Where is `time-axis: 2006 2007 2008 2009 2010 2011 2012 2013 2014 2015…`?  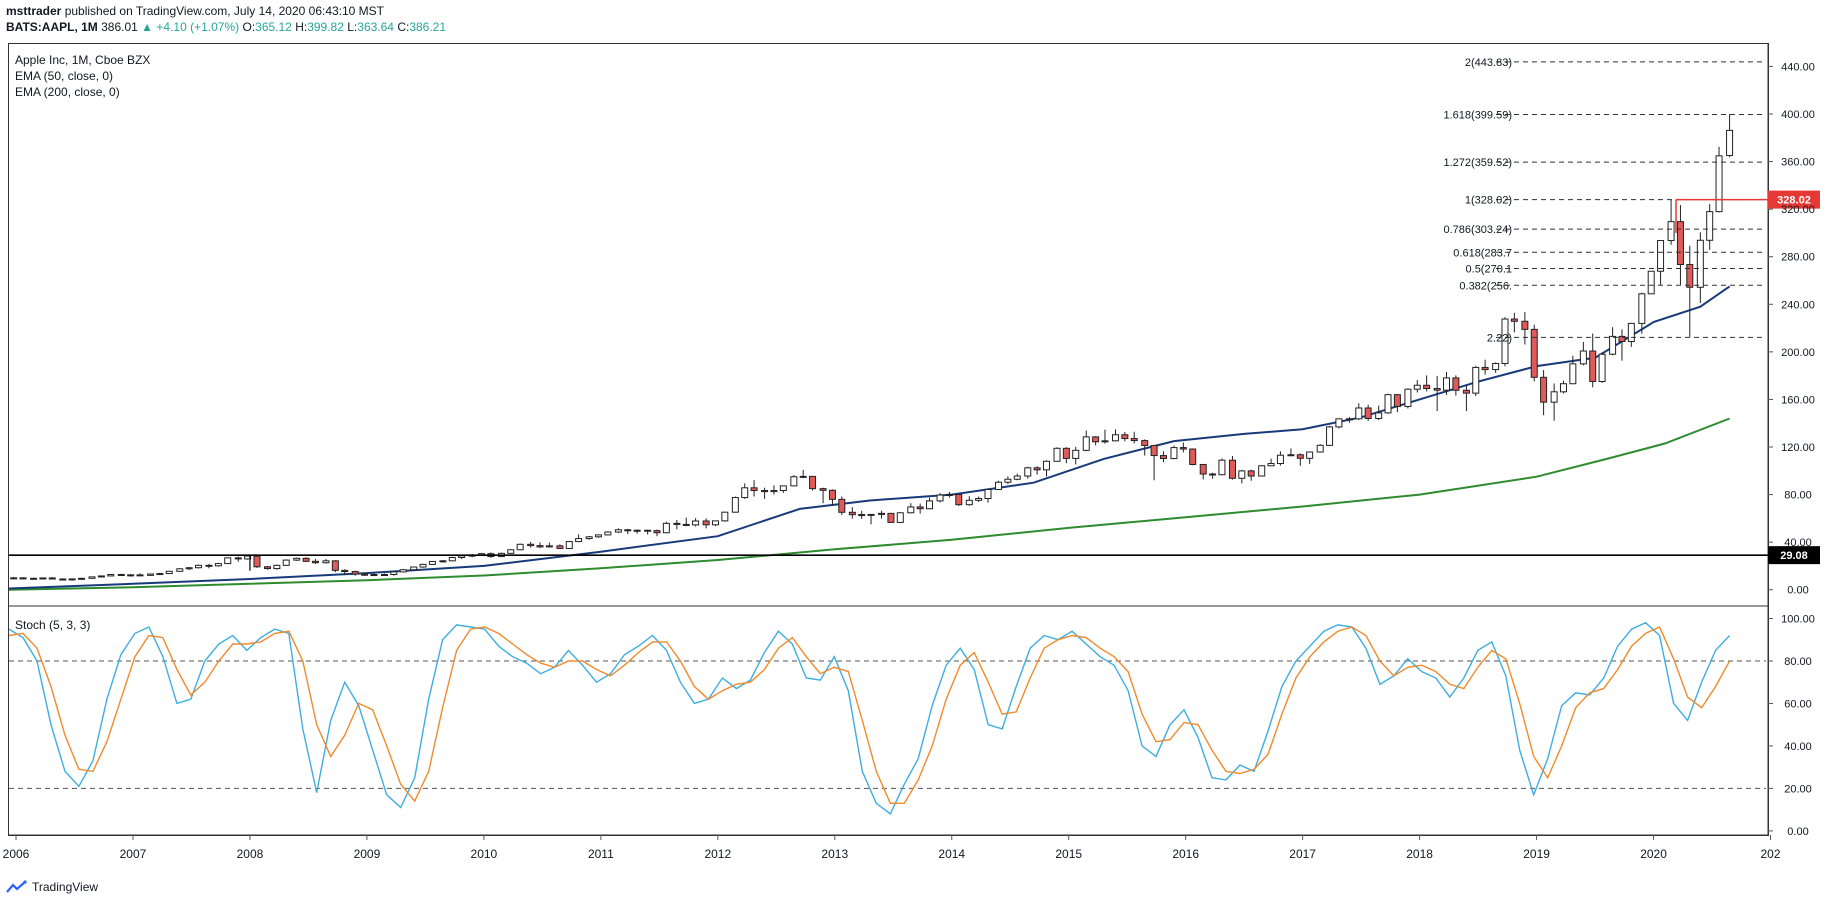
time-axis: 2006 2007 2008 2009 2010 2011 2012 2013 2014 2015… is located at coordinates (892, 848).